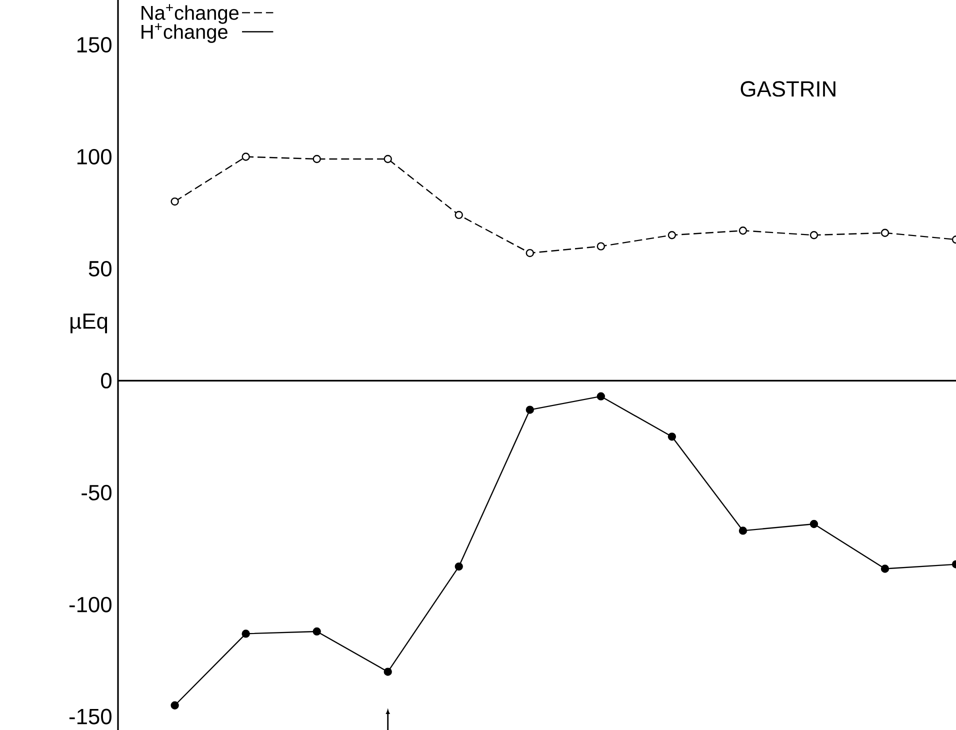 The image size is (956, 730). I want to click on y-tick-label: 50, so click(100, 268).